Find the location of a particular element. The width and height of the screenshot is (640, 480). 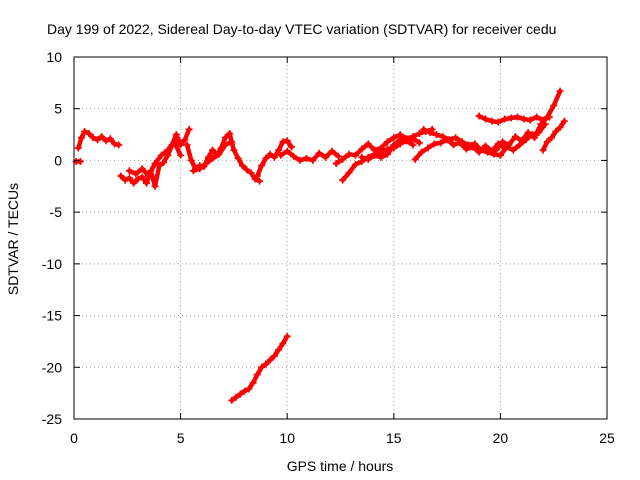

x-tick-label: 0 is located at coordinates (74, 438).